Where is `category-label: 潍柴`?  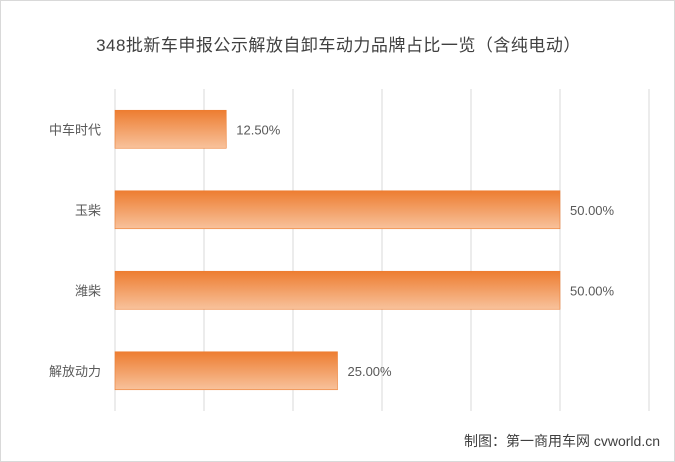
category-label: 潍柴 is located at coordinates (88, 290).